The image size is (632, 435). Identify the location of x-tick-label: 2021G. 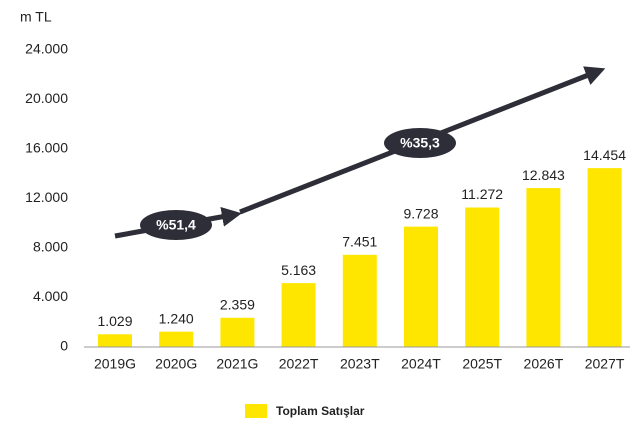
(237, 364).